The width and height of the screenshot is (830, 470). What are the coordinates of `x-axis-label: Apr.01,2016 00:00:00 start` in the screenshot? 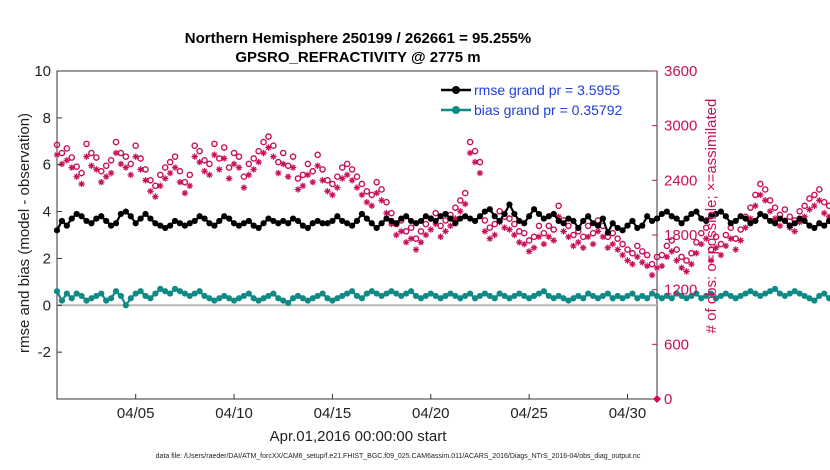 It's located at (359, 436).